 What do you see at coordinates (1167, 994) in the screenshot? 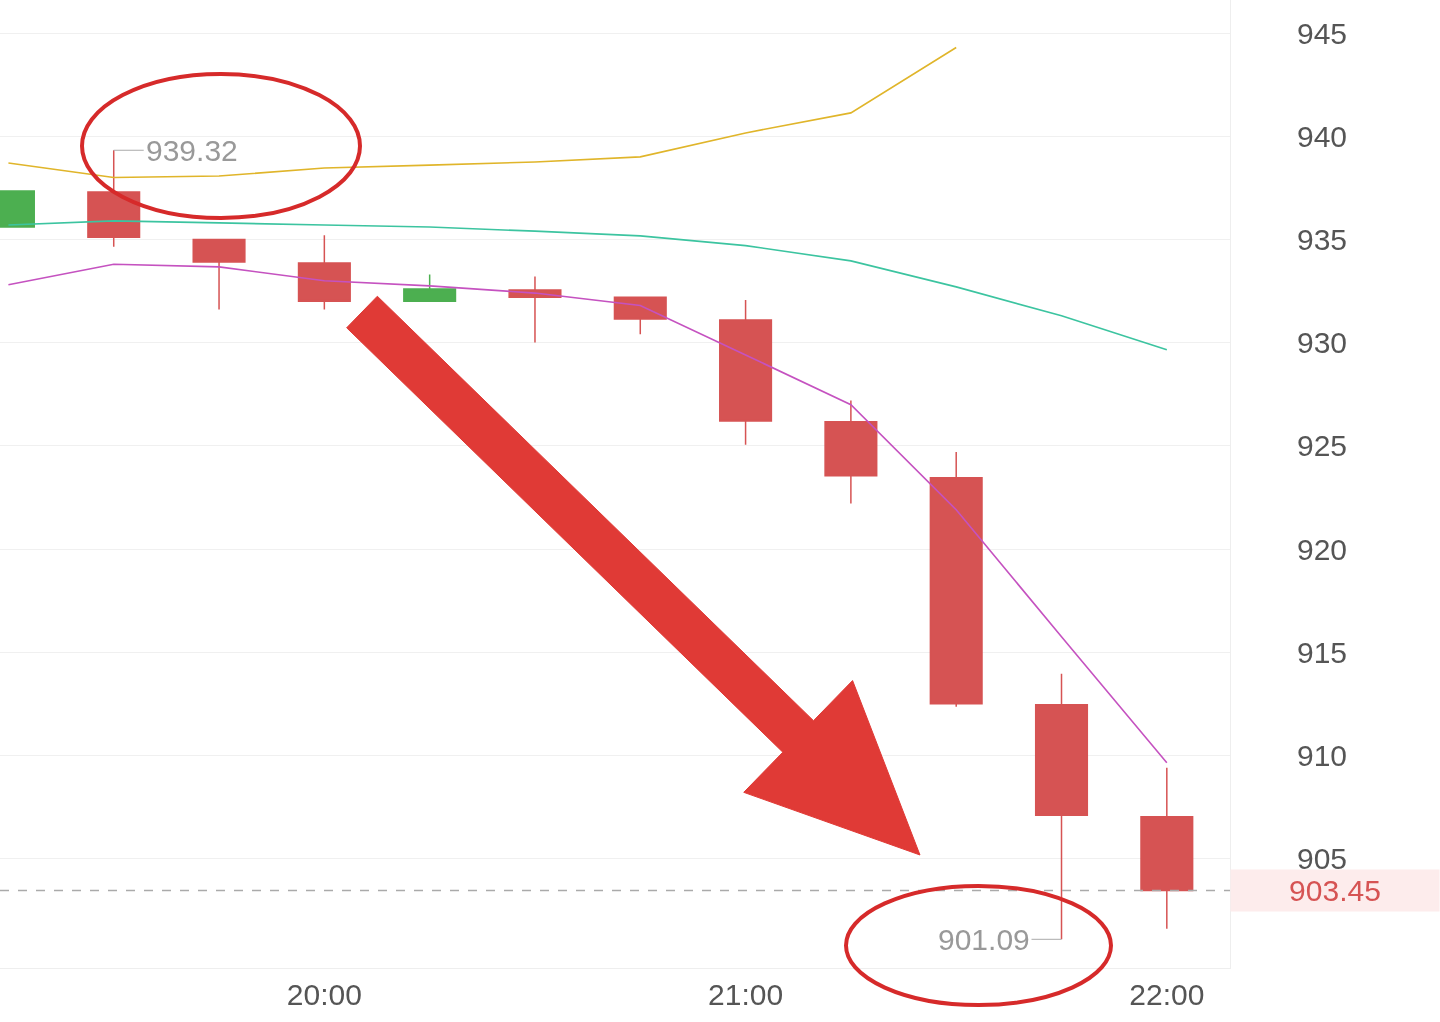
I see `x-tick-label: 22:00` at bounding box center [1167, 994].